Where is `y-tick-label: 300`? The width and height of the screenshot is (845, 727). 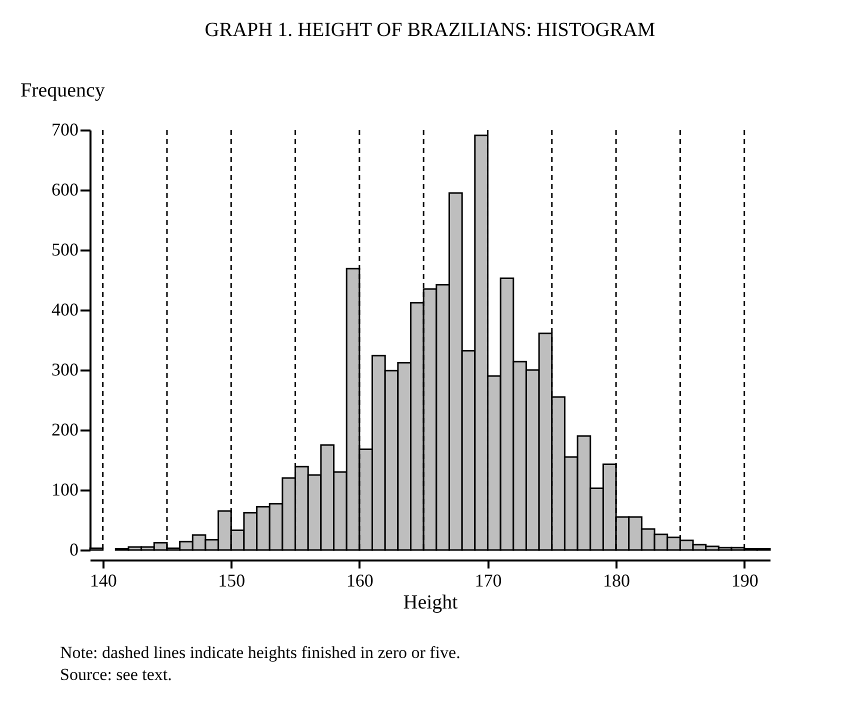 y-tick-label: 300 is located at coordinates (65, 370).